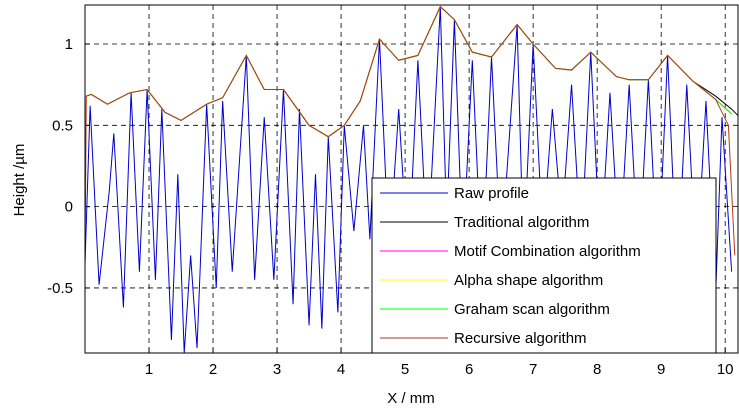 This screenshot has height=417, width=739. What do you see at coordinates (597, 369) in the screenshot?
I see `x-tick-label: 8` at bounding box center [597, 369].